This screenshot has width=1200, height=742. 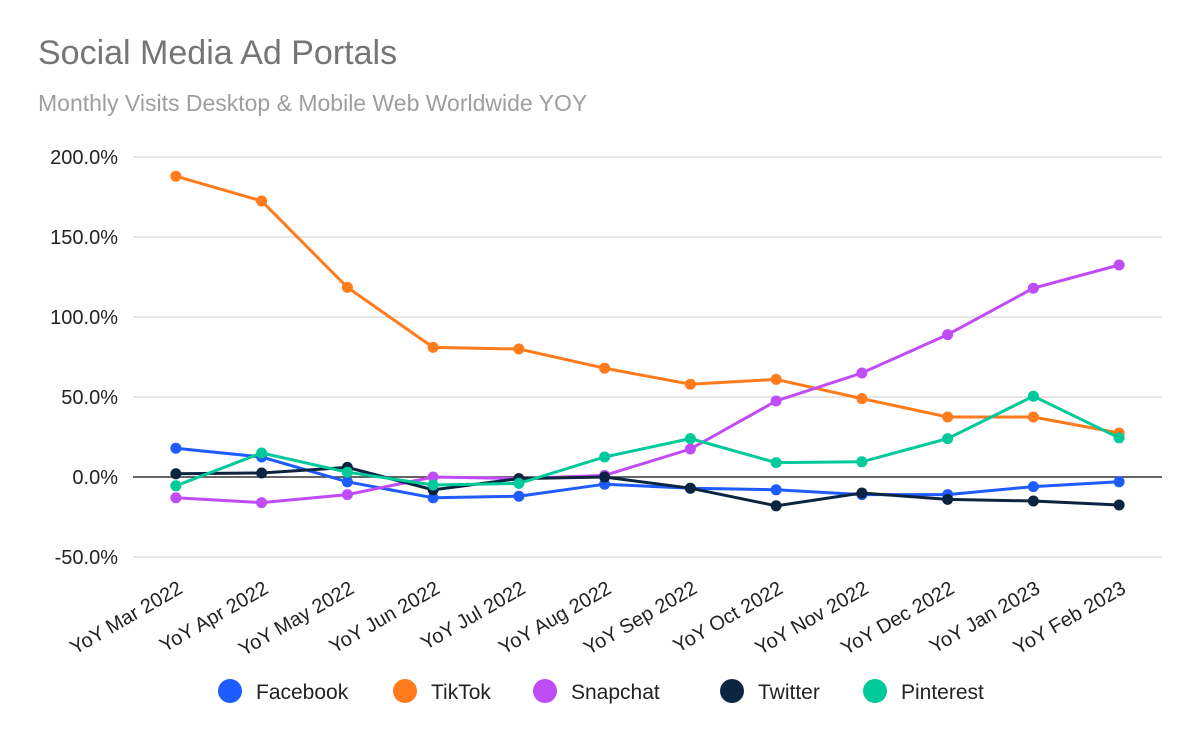 What do you see at coordinates (84, 318) in the screenshot?
I see `y-tick-label: 100.0%` at bounding box center [84, 318].